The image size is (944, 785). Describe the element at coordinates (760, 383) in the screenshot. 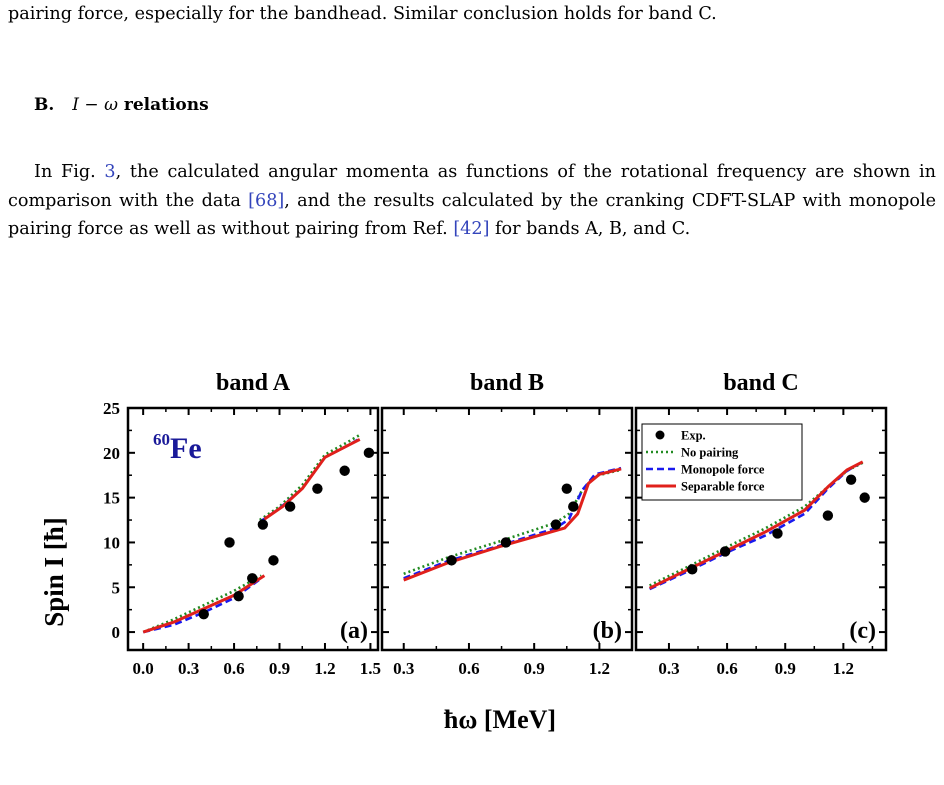

I see `panel-title: band C` at that location.